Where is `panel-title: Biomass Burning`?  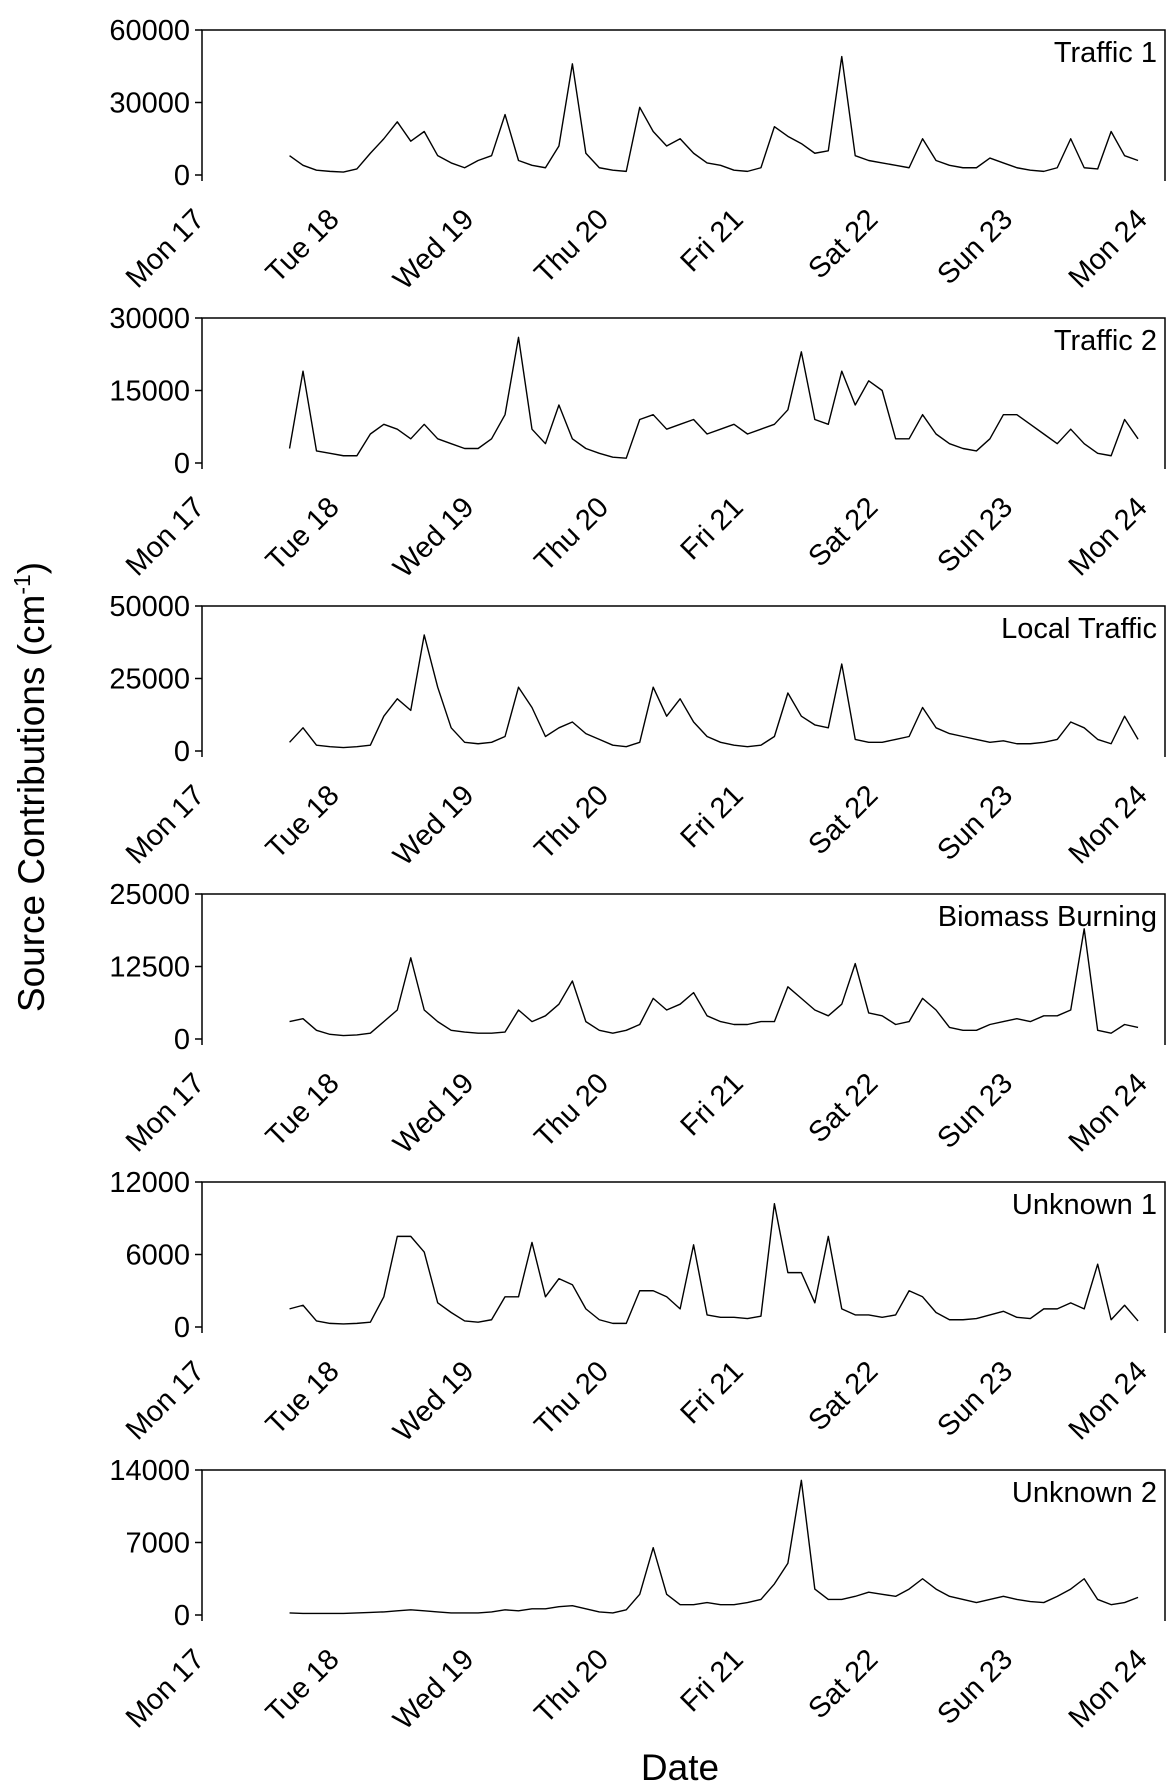 panel-title: Biomass Burning is located at coordinates (1047, 917).